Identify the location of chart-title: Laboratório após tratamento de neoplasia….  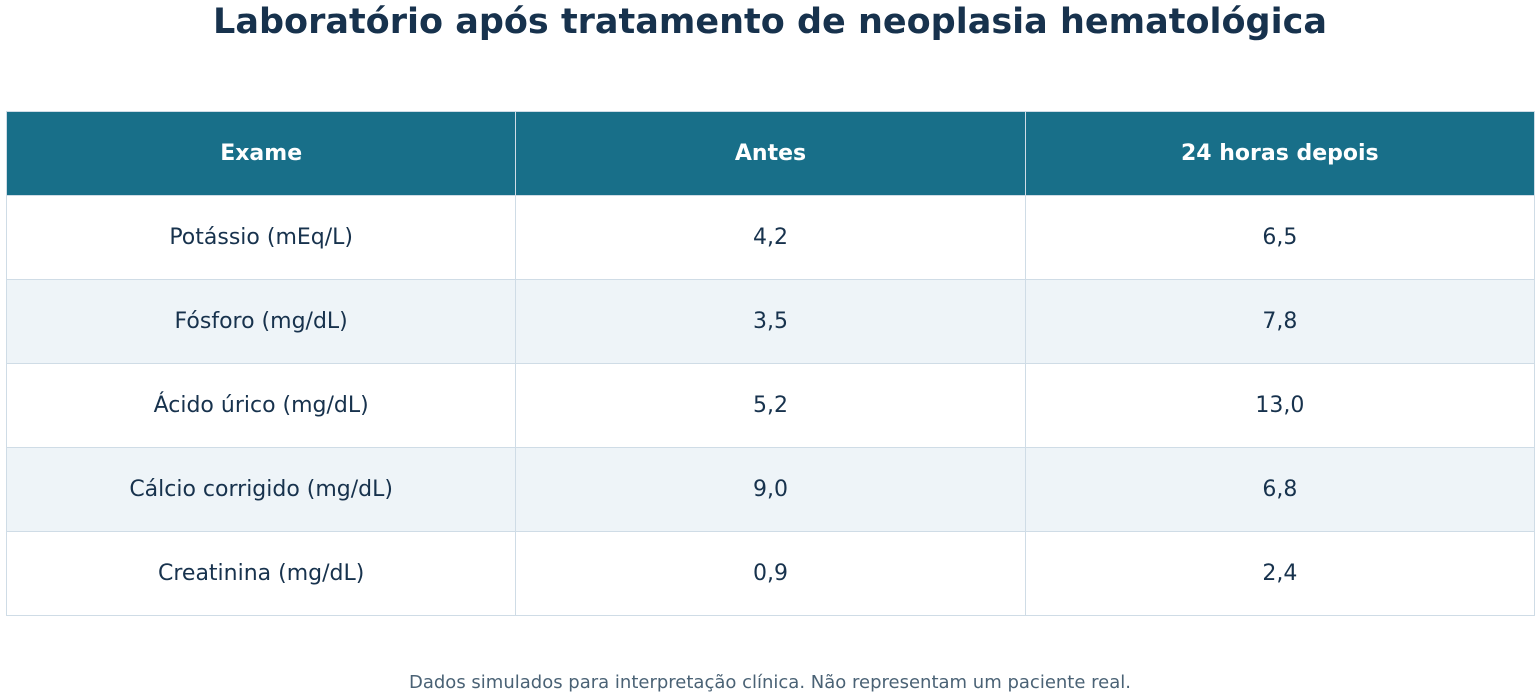
(770, 22).